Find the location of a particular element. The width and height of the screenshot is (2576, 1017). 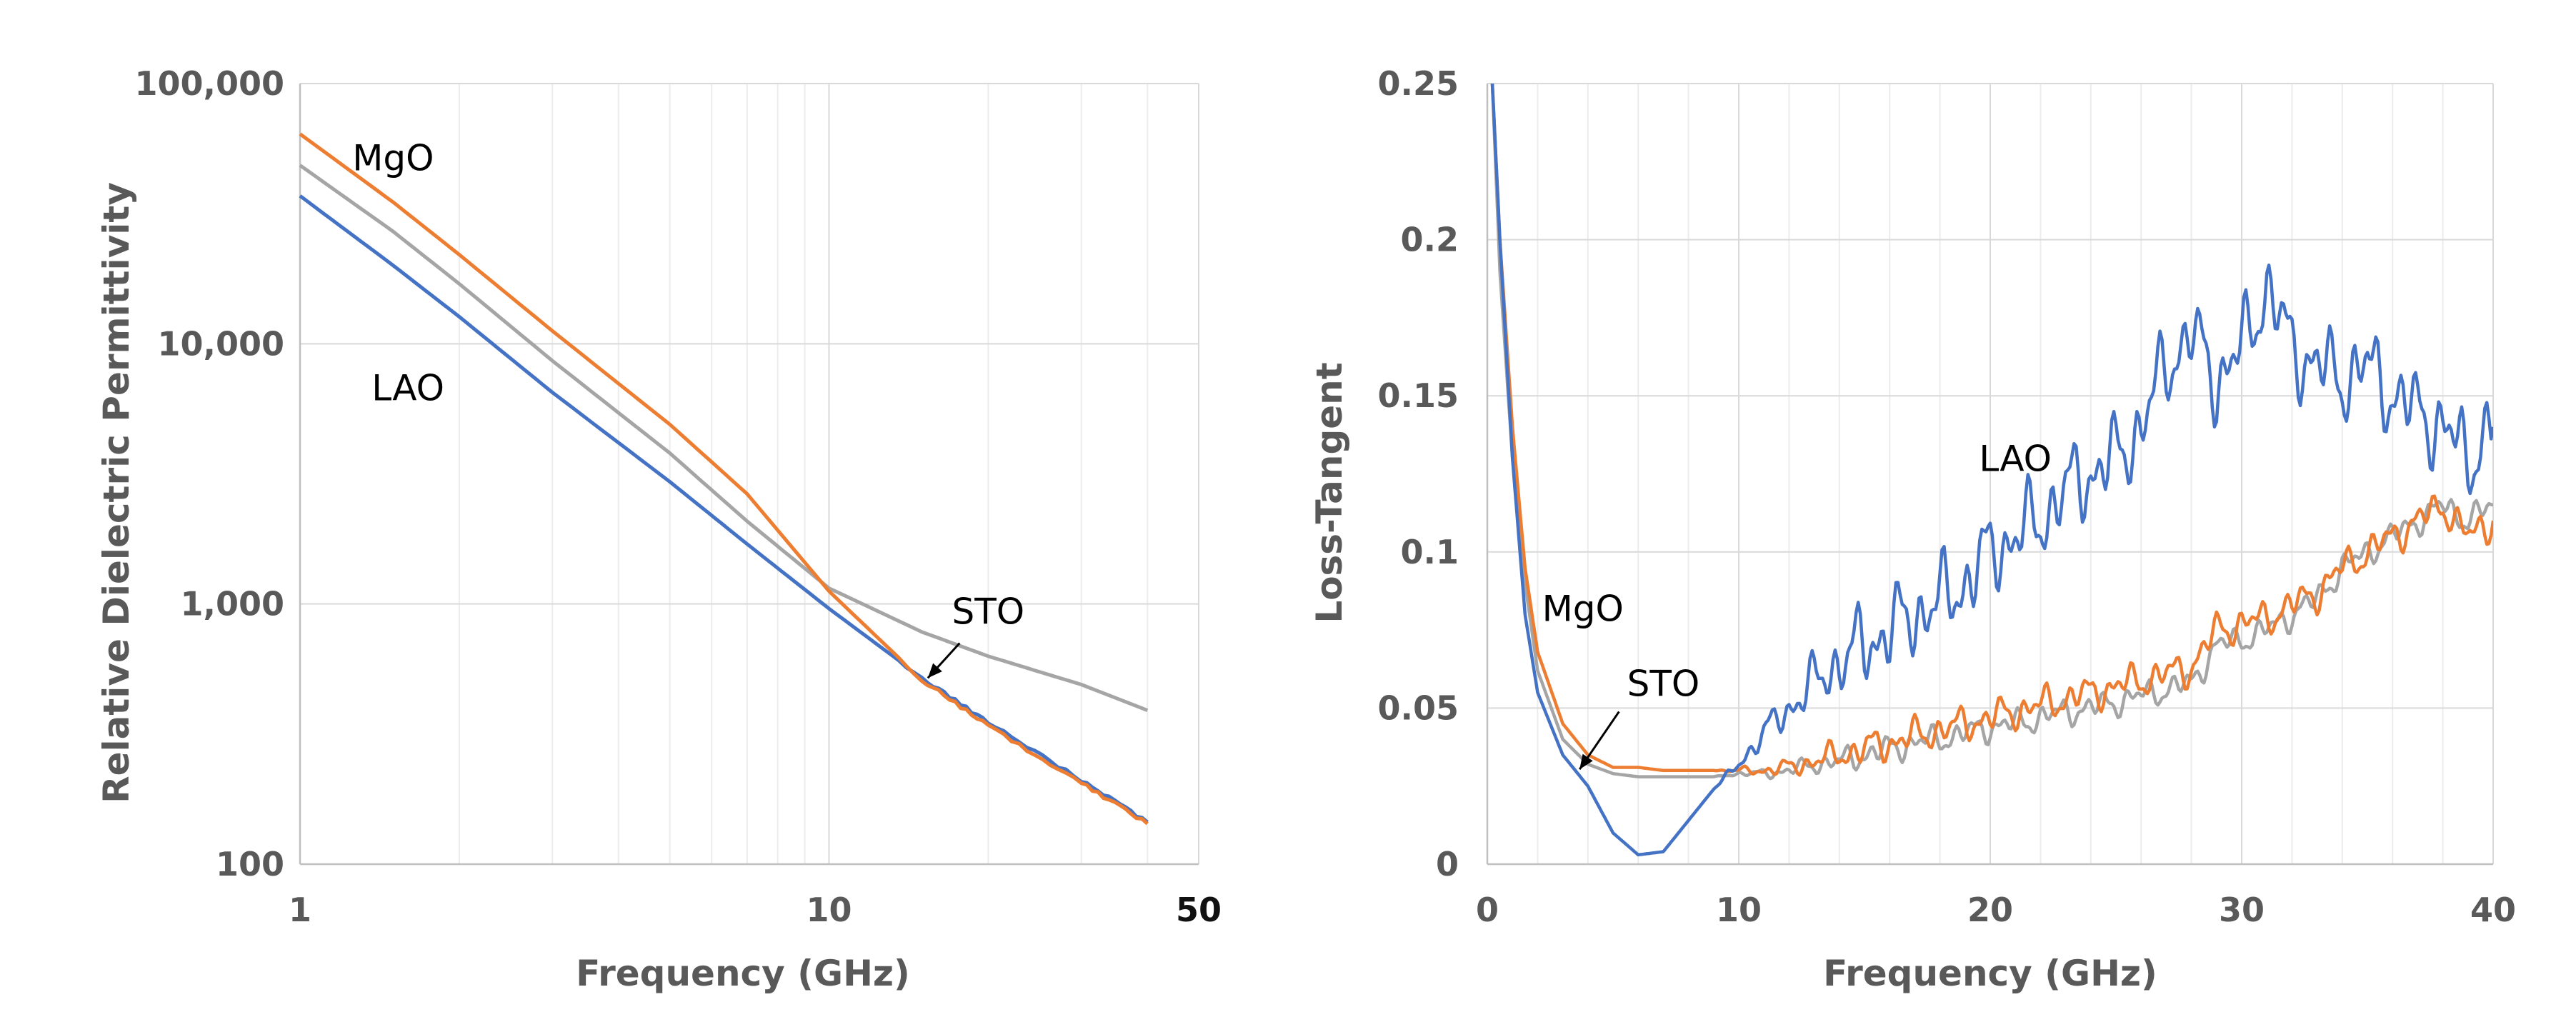

left-x-tick-label: 1 is located at coordinates (300, 910).